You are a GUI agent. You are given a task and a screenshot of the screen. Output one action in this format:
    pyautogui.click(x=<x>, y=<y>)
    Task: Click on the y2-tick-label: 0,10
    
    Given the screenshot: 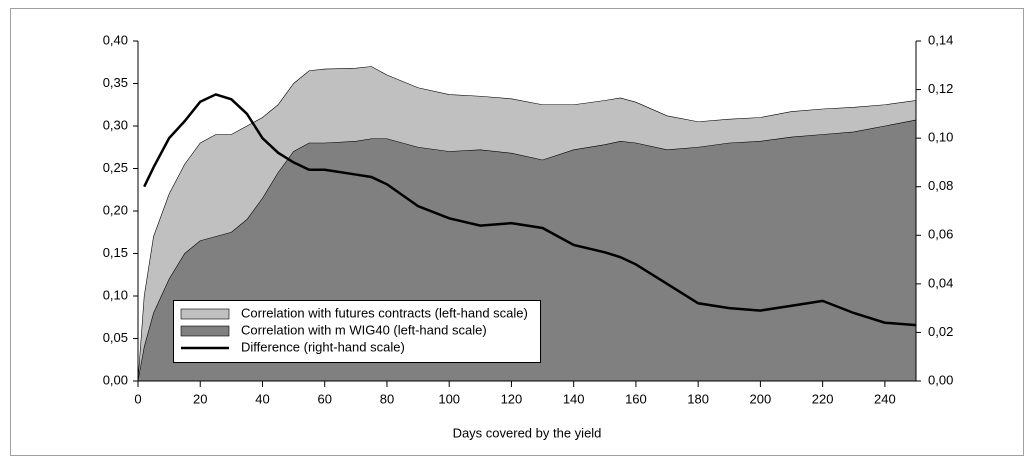 What is the action you would take?
    pyautogui.click(x=940, y=137)
    